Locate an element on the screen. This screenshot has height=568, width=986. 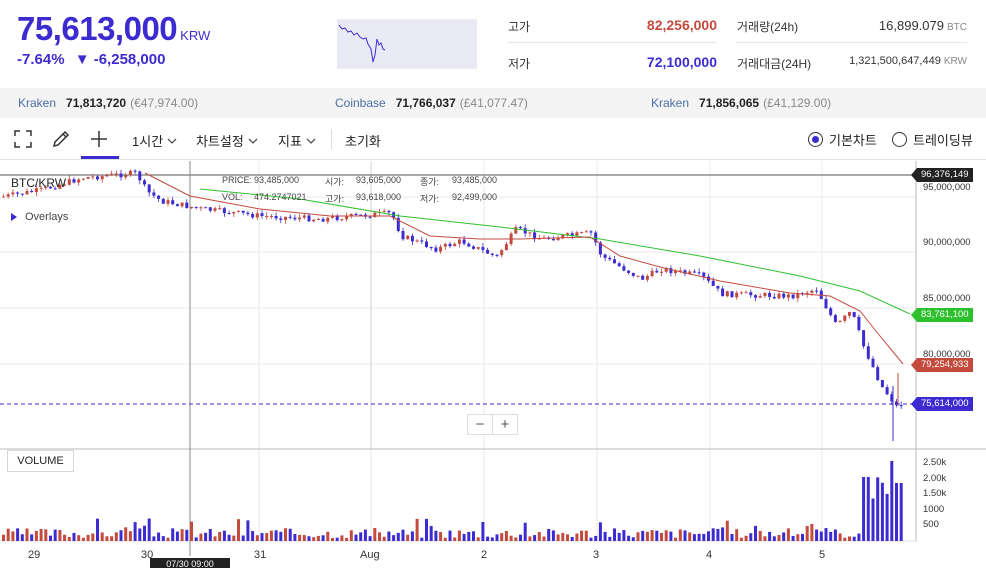
zoom-in-button: + is located at coordinates (505, 424).